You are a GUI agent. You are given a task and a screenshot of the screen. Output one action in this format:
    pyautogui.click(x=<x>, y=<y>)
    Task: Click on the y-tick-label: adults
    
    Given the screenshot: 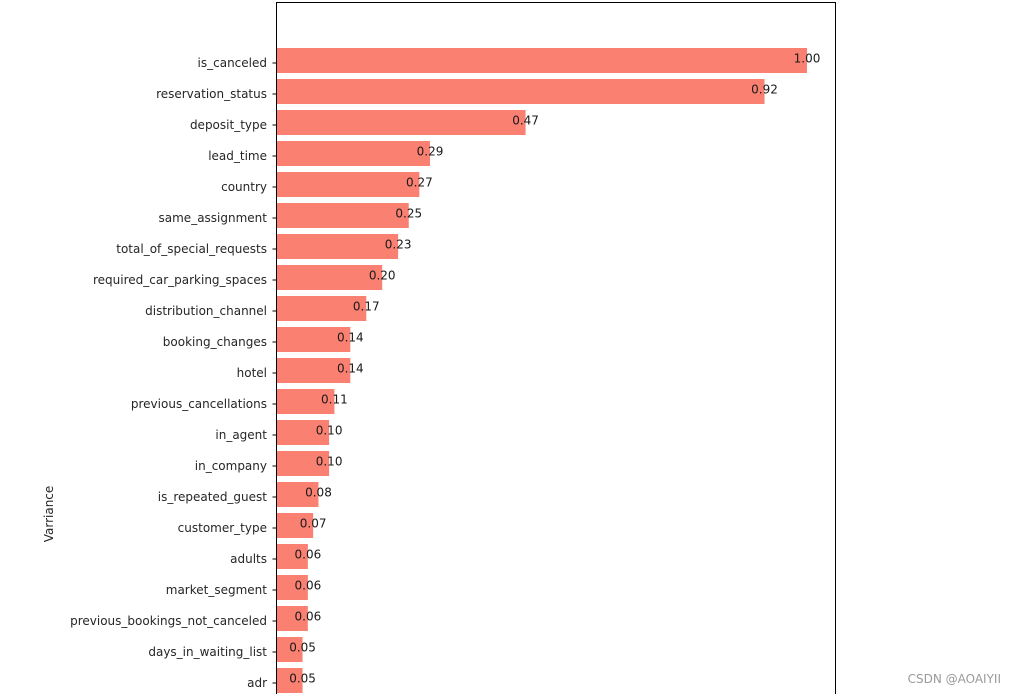 What is the action you would take?
    pyautogui.click(x=248, y=559)
    